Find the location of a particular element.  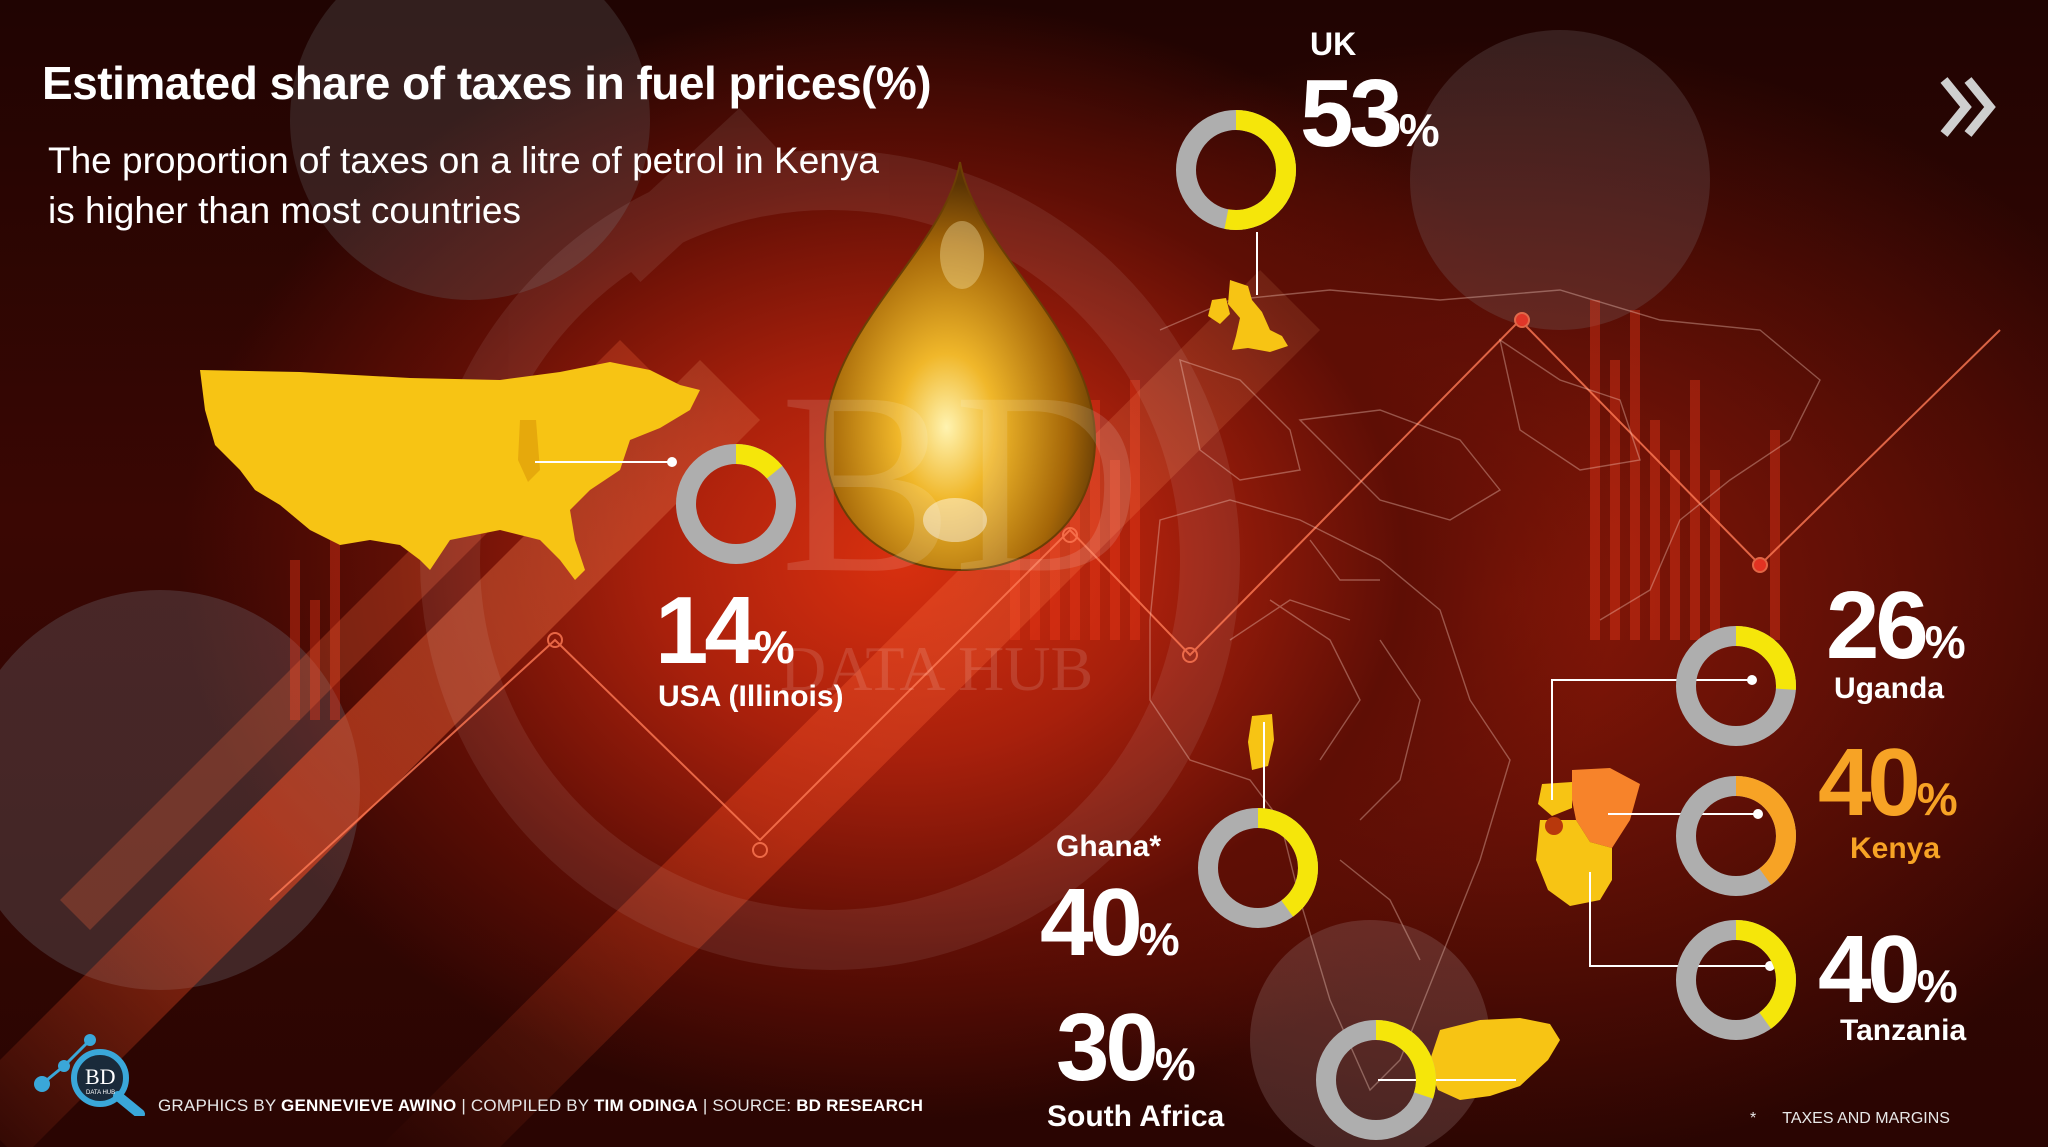

value-tanzania: 40% is located at coordinates (1888, 969).